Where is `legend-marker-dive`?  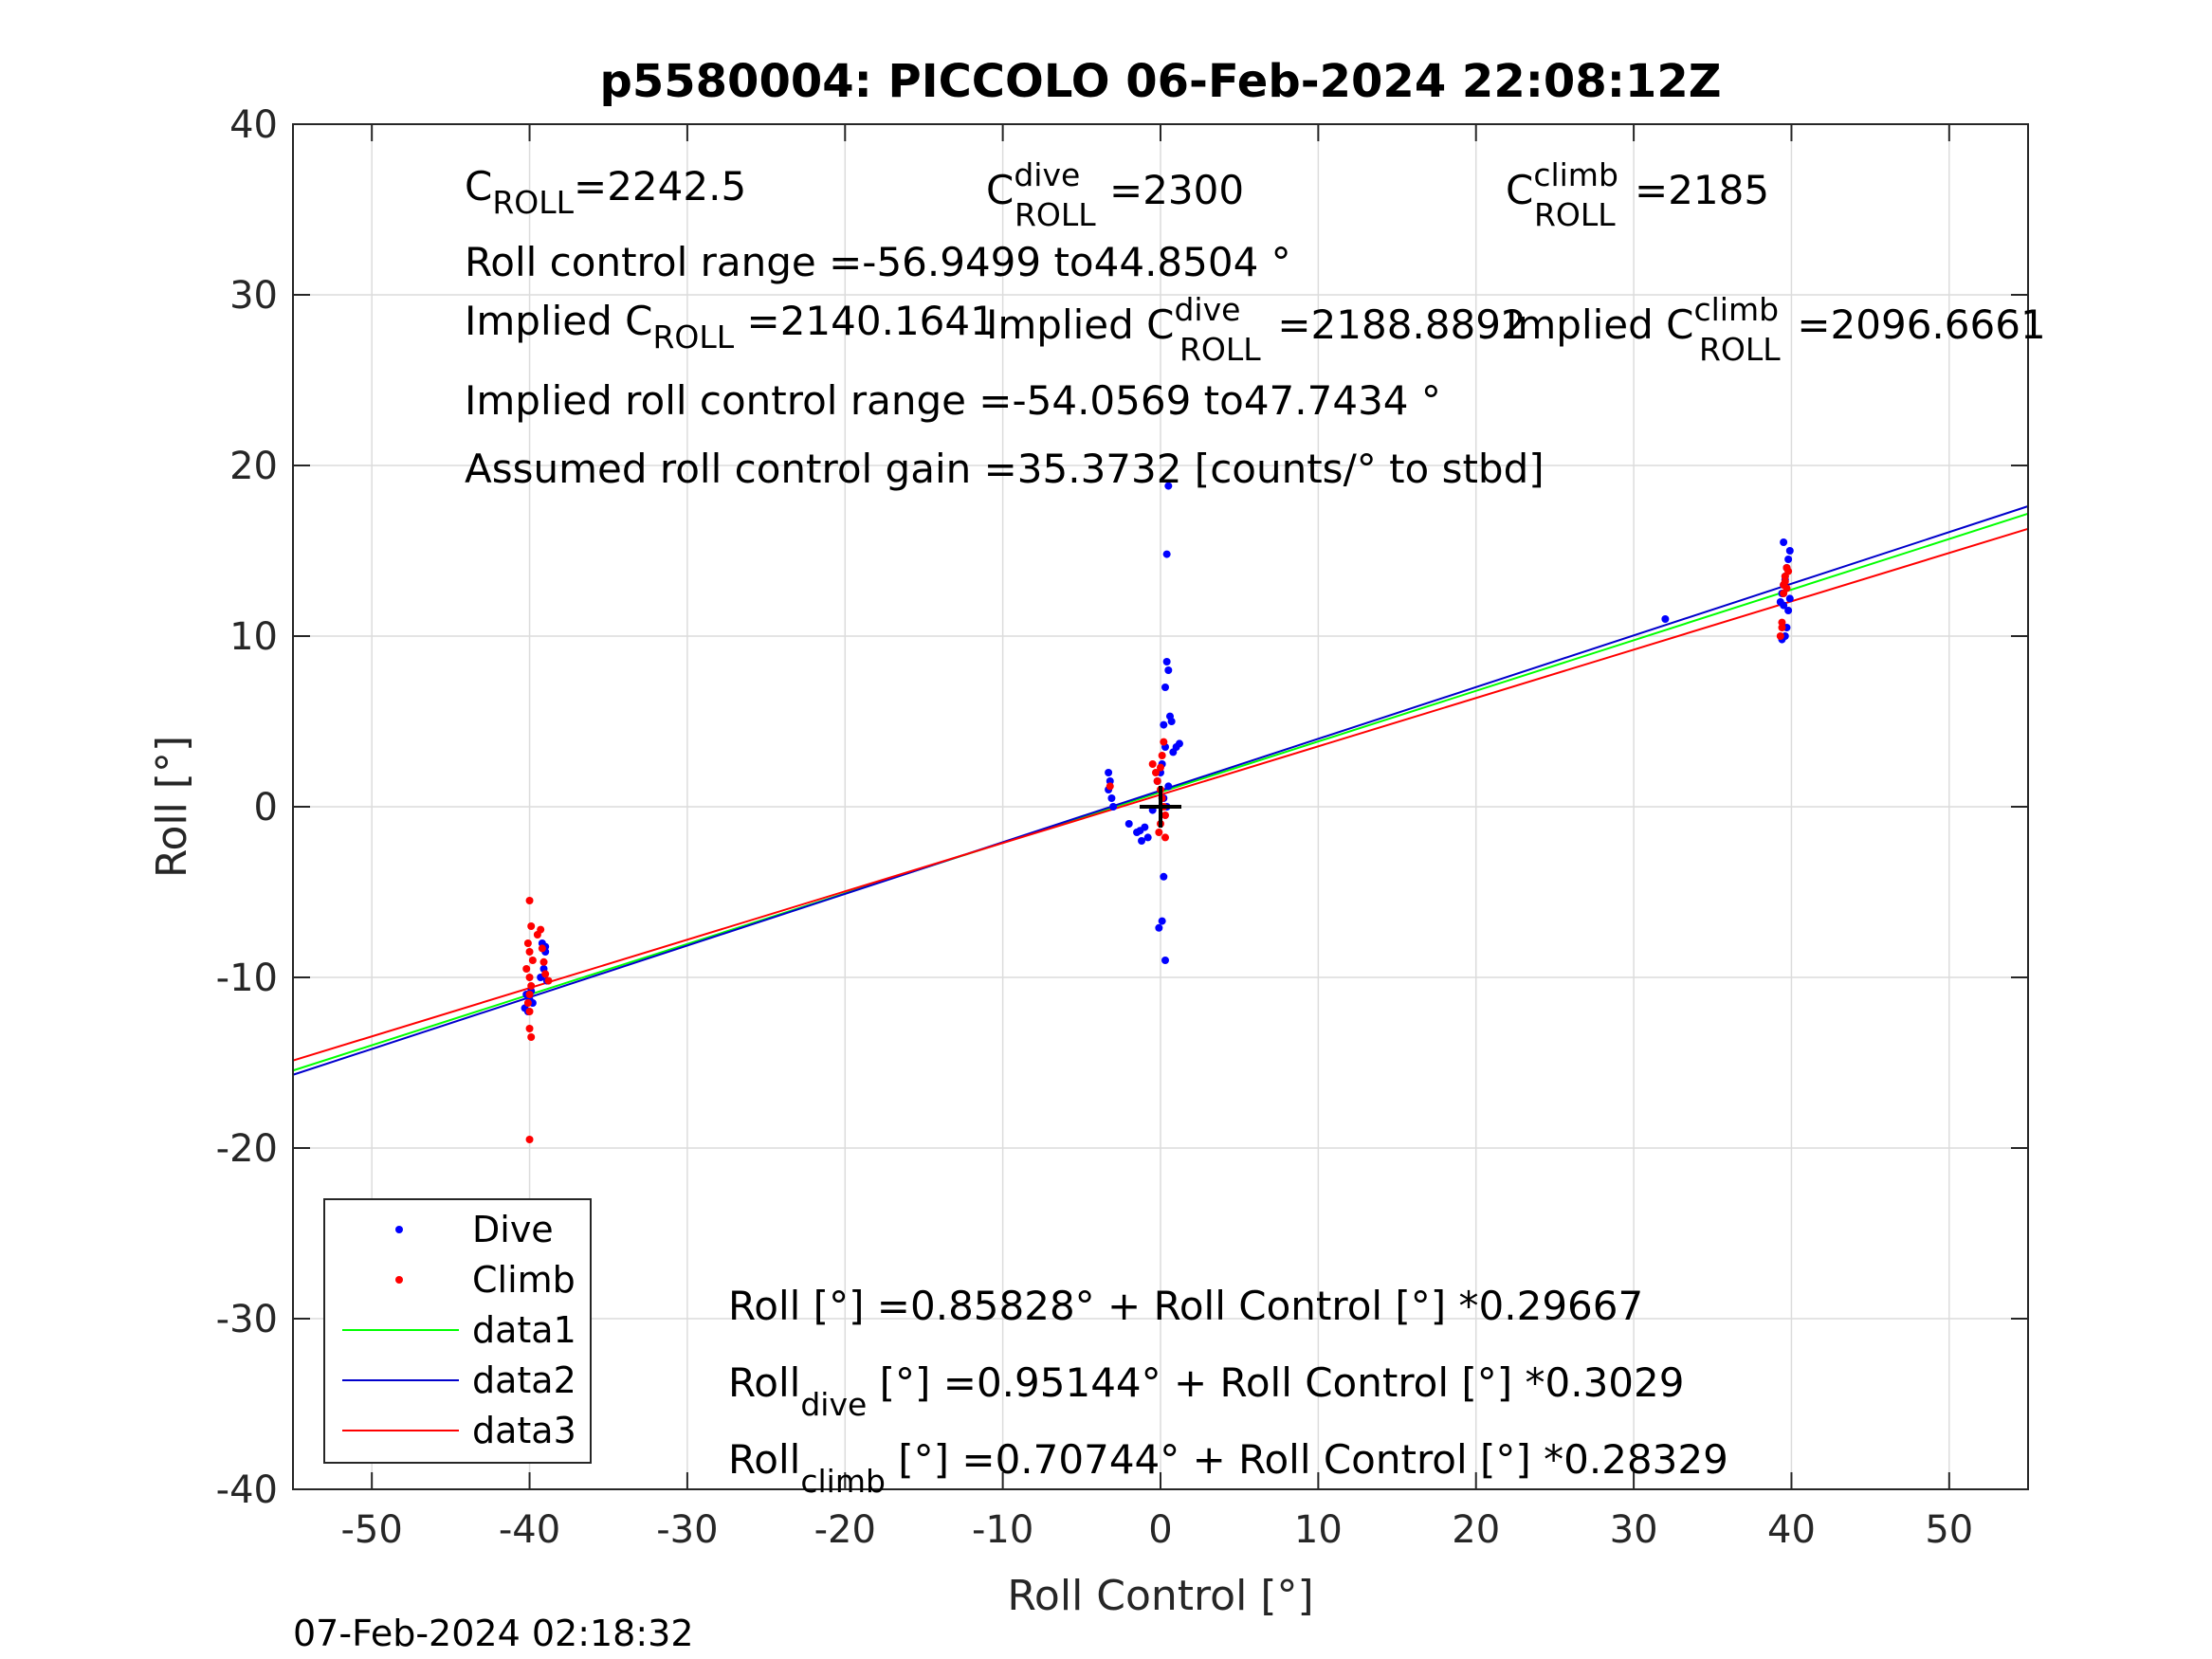 legend-marker-dive is located at coordinates (399, 1229).